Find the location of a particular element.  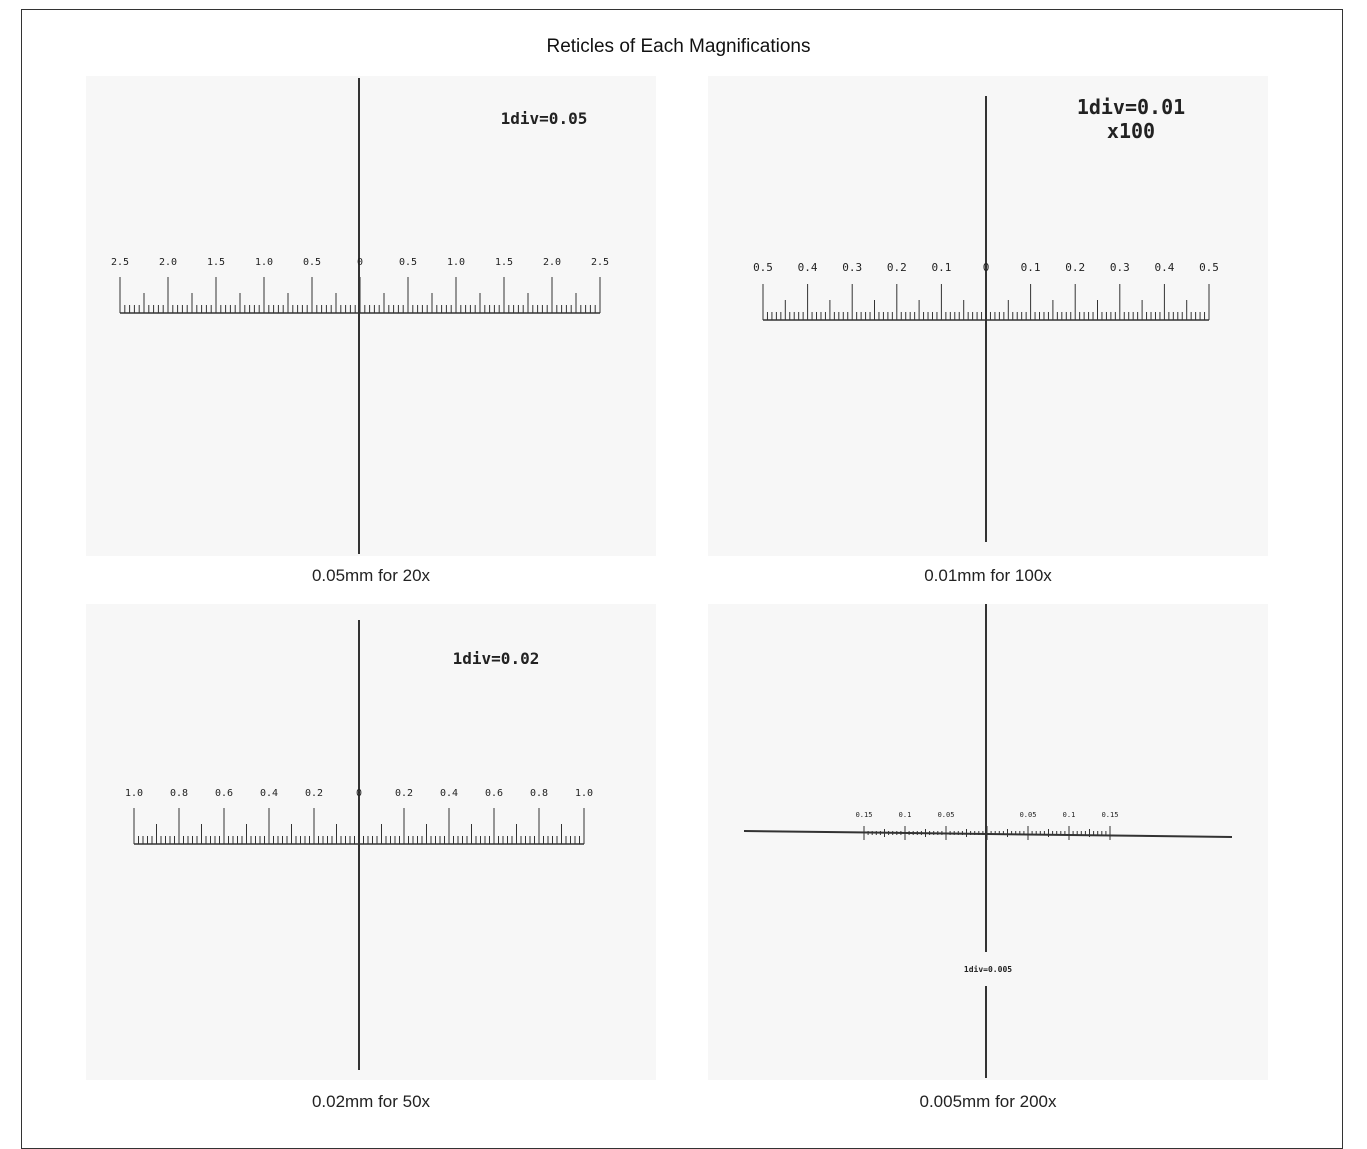

caption-50x: 0.02mm for 50x is located at coordinates (371, 1101).